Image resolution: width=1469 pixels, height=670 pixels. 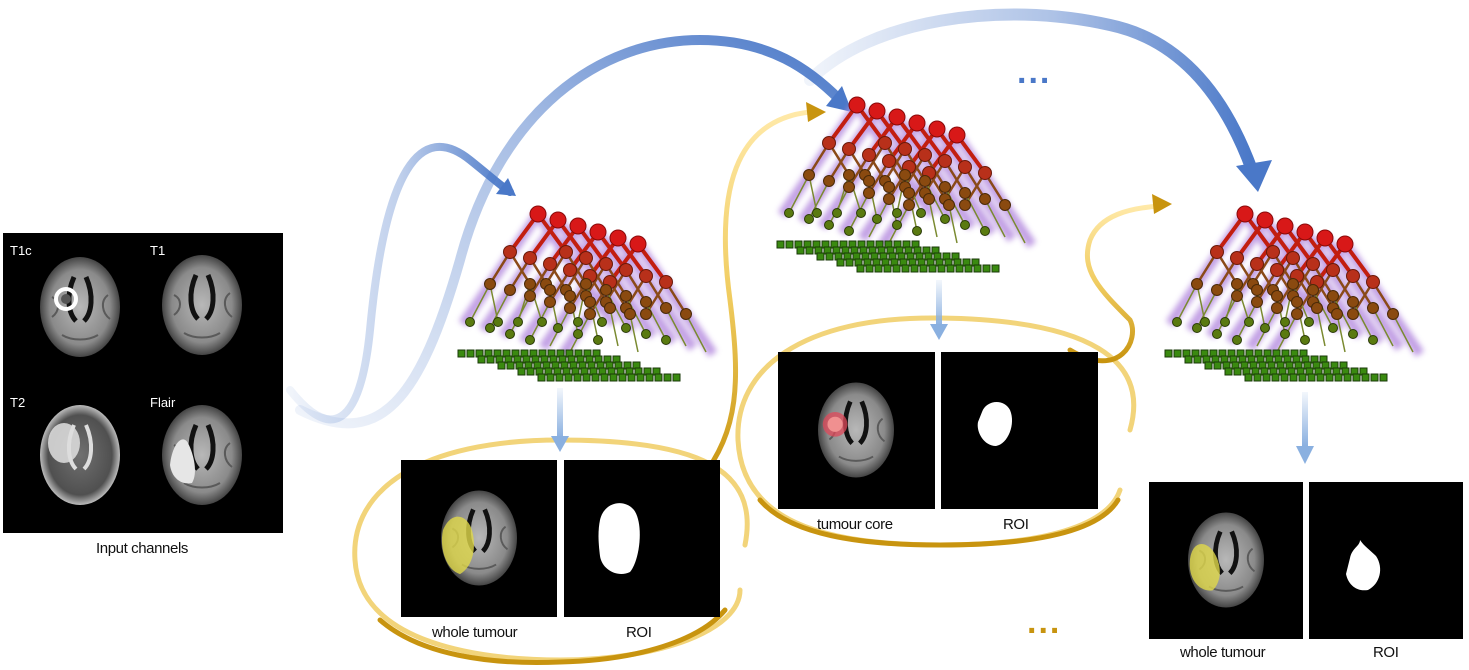 I want to click on input-channels-panel, so click(x=143, y=383).